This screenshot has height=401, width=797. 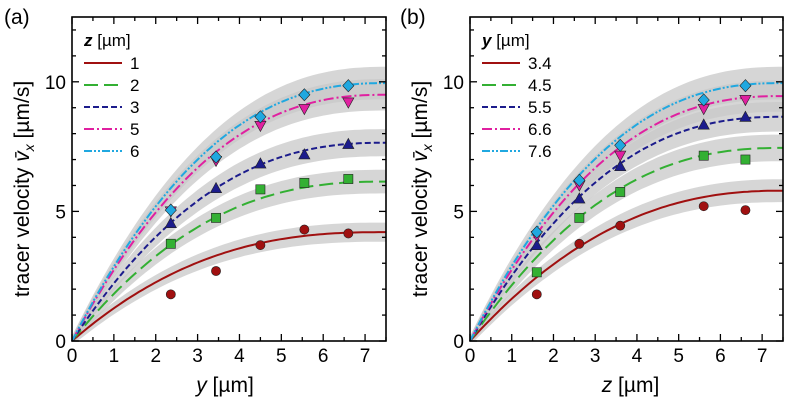 What do you see at coordinates (607, 385) in the screenshot?
I see `x-axis-label-var: z` at bounding box center [607, 385].